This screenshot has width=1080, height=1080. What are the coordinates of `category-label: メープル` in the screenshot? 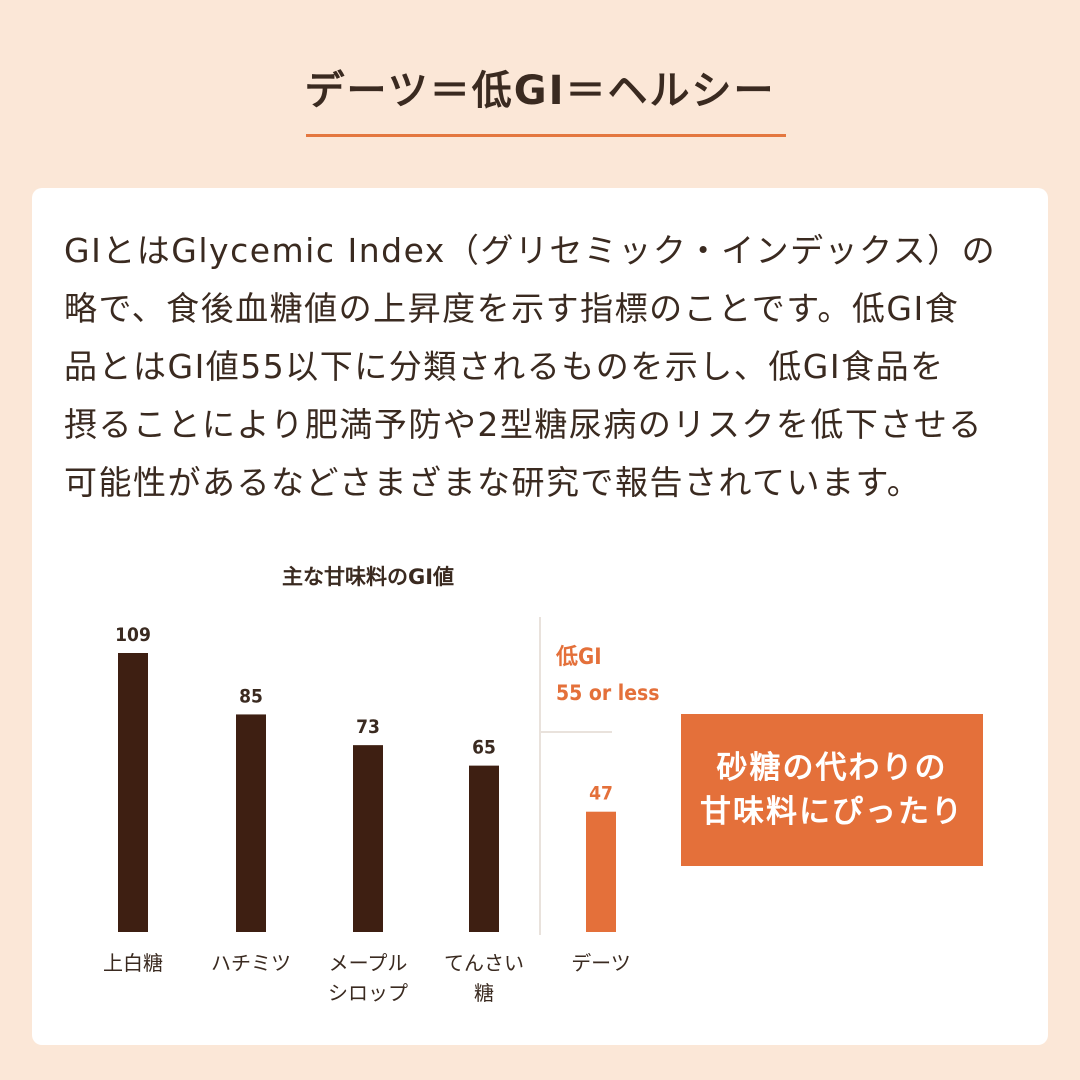 It's located at (368, 963).